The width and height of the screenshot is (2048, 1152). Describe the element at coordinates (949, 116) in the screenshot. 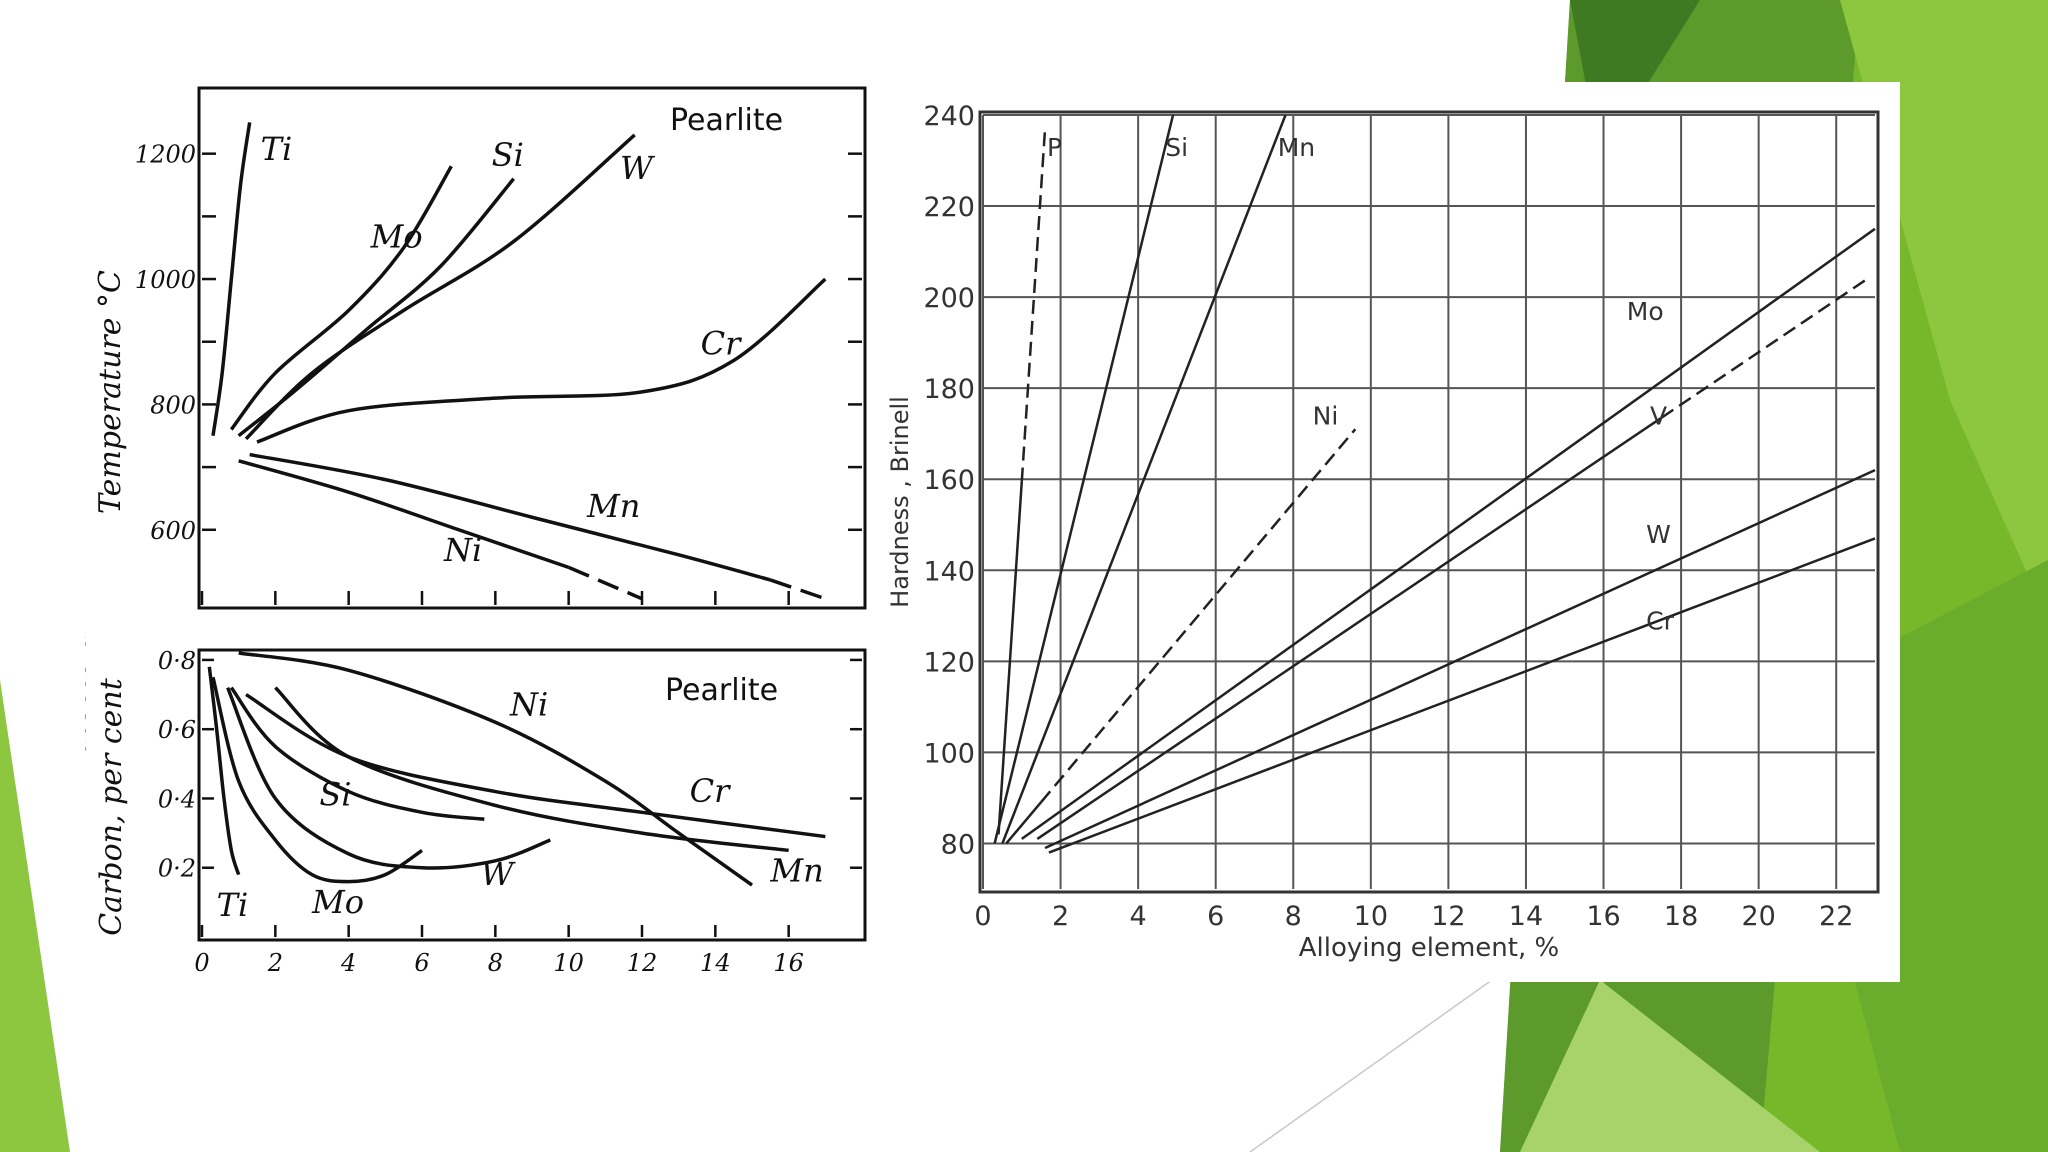

I see `ytick-label: 240` at that location.